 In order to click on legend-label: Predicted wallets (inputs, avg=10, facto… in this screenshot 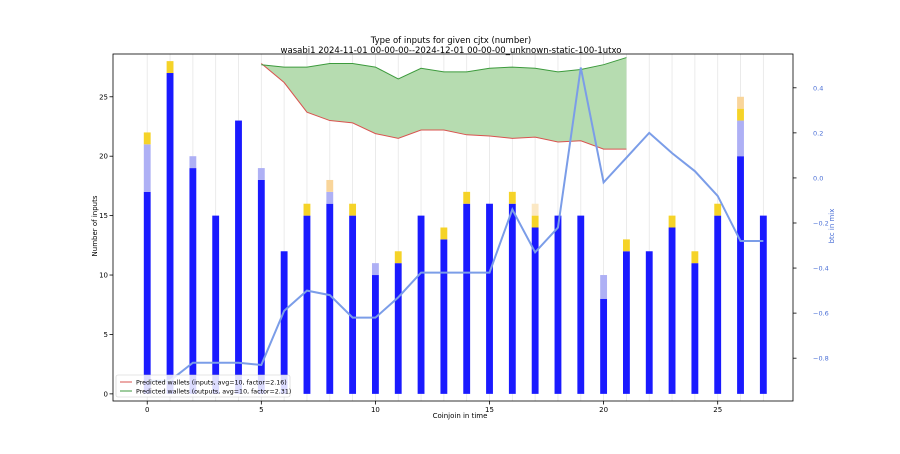, I will do `click(211, 382)`.